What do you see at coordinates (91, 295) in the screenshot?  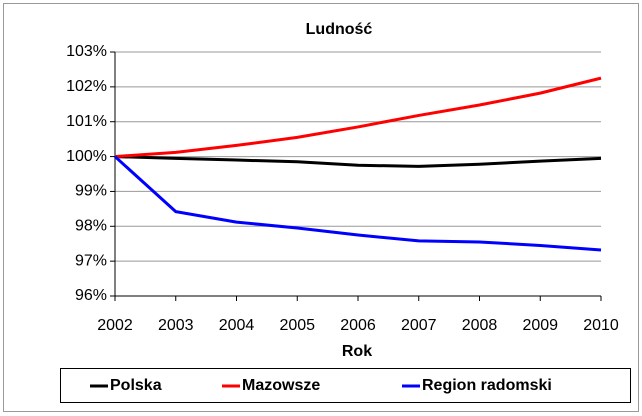 I see `y-tick-label: 96%` at bounding box center [91, 295].